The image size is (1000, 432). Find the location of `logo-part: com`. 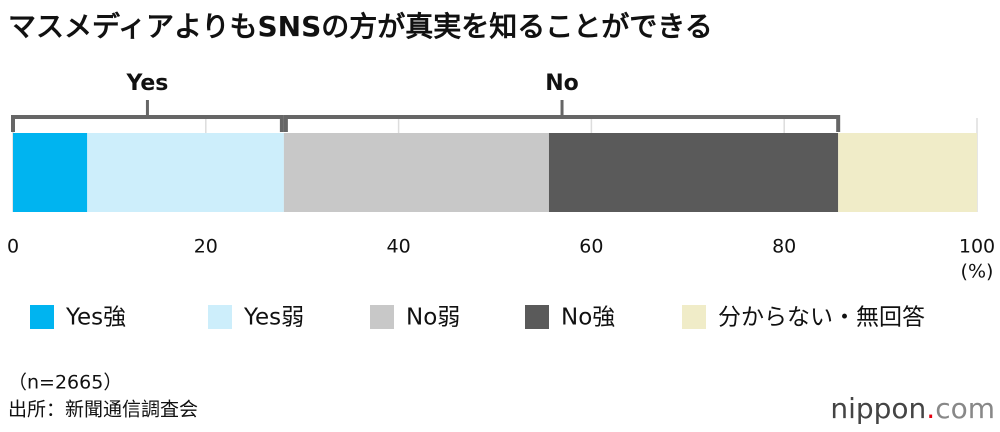

logo-part: com is located at coordinates (965, 408).